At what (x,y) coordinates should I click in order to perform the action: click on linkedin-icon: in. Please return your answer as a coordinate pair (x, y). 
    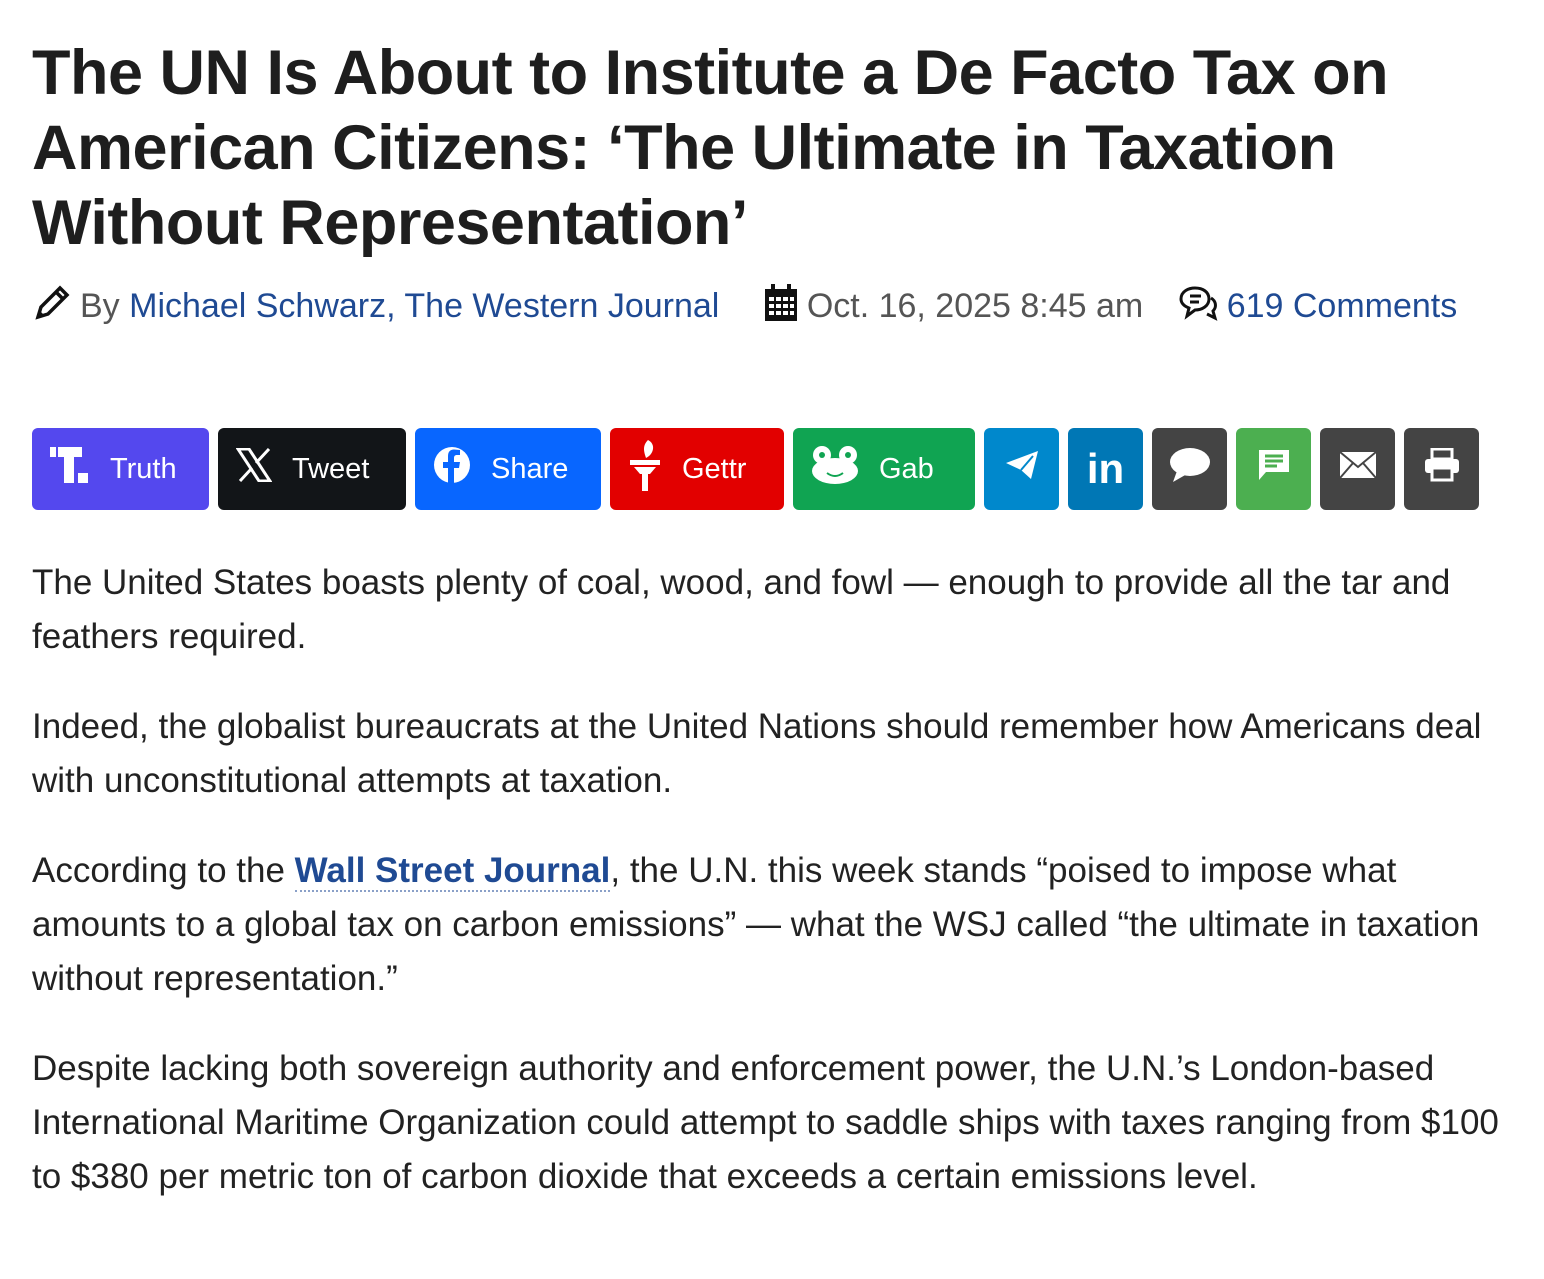
    Looking at the image, I should click on (1105, 468).